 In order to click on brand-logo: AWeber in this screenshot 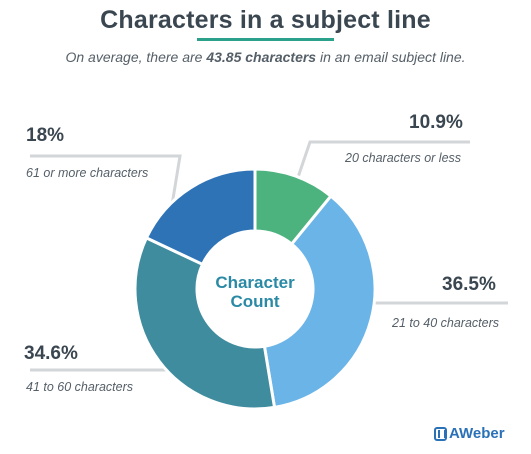, I will do `click(469, 433)`.